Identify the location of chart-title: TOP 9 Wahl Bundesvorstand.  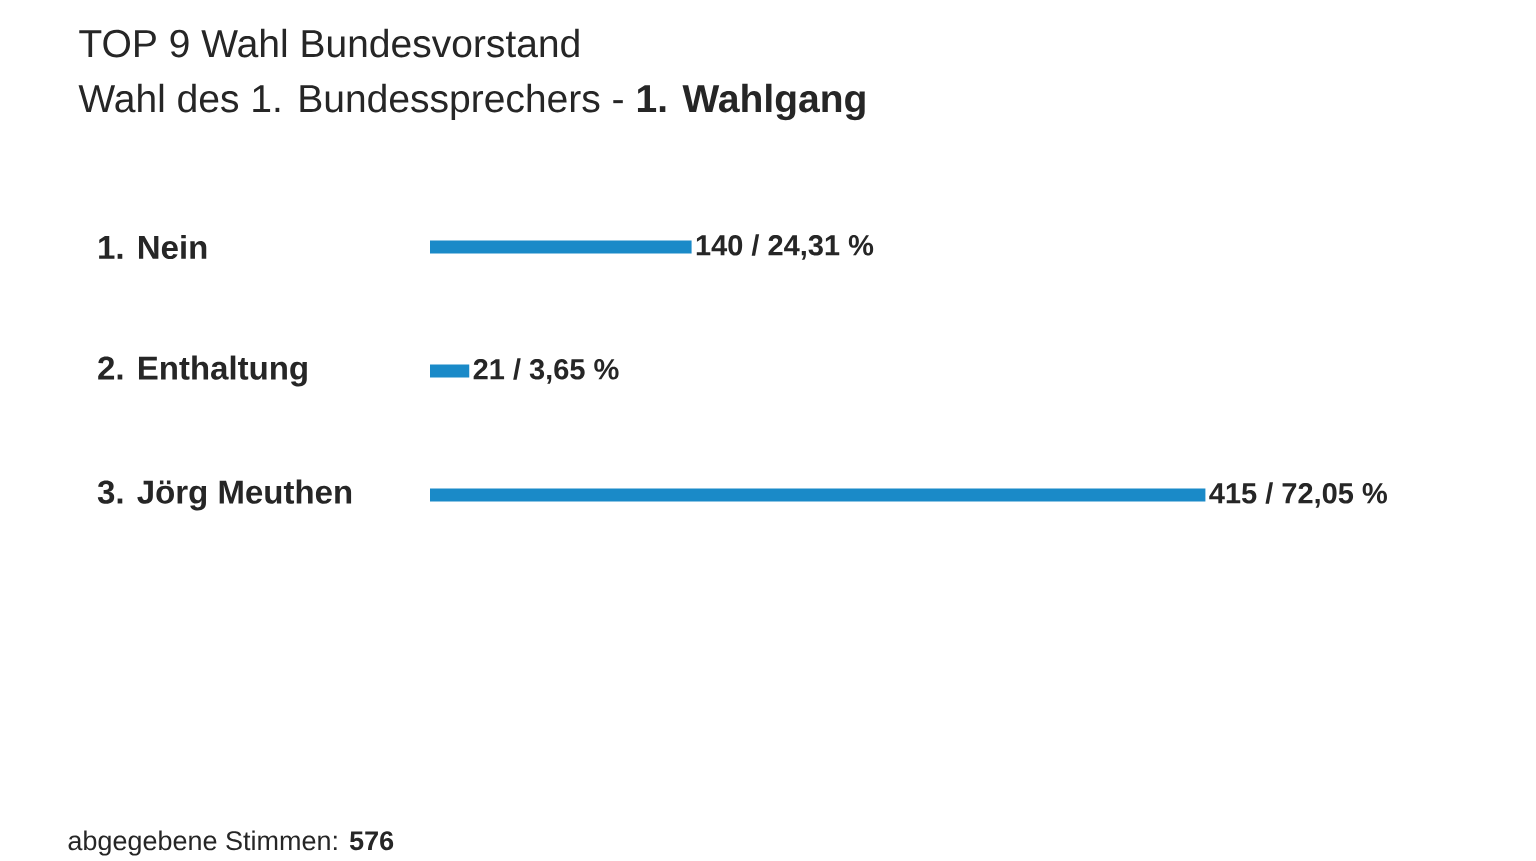
(329, 43).